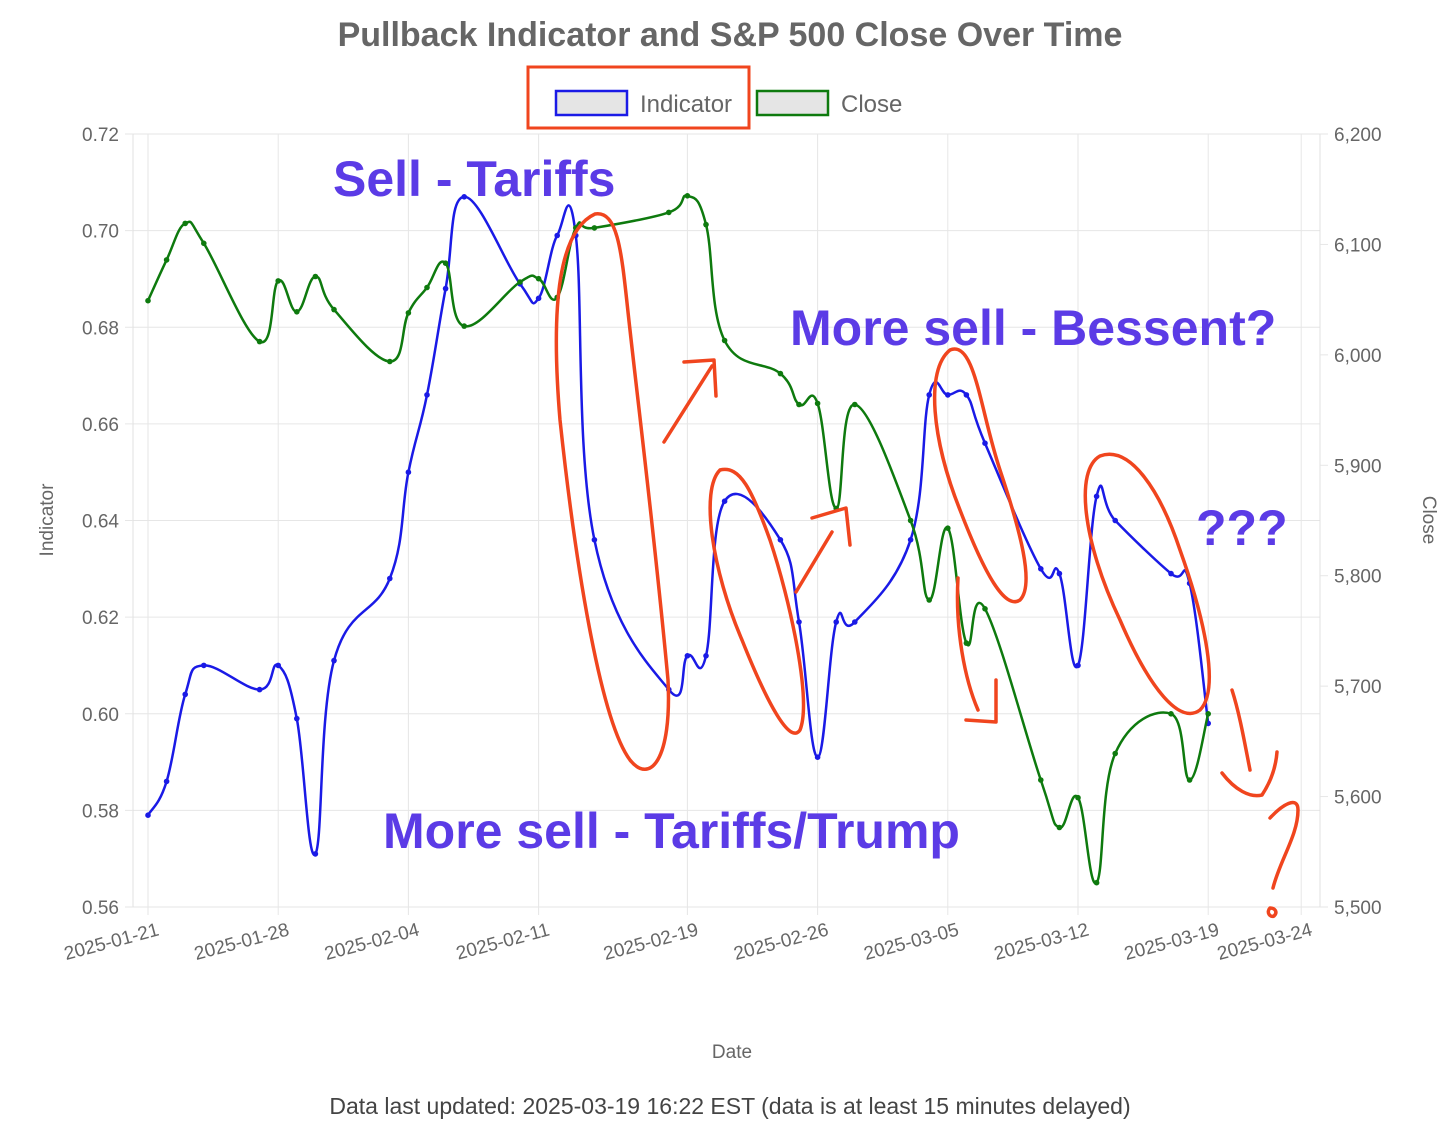 This screenshot has height=1132, width=1456. I want to click on annotation-more-sell-bessent: More sell - Bessent?, so click(1033, 328).